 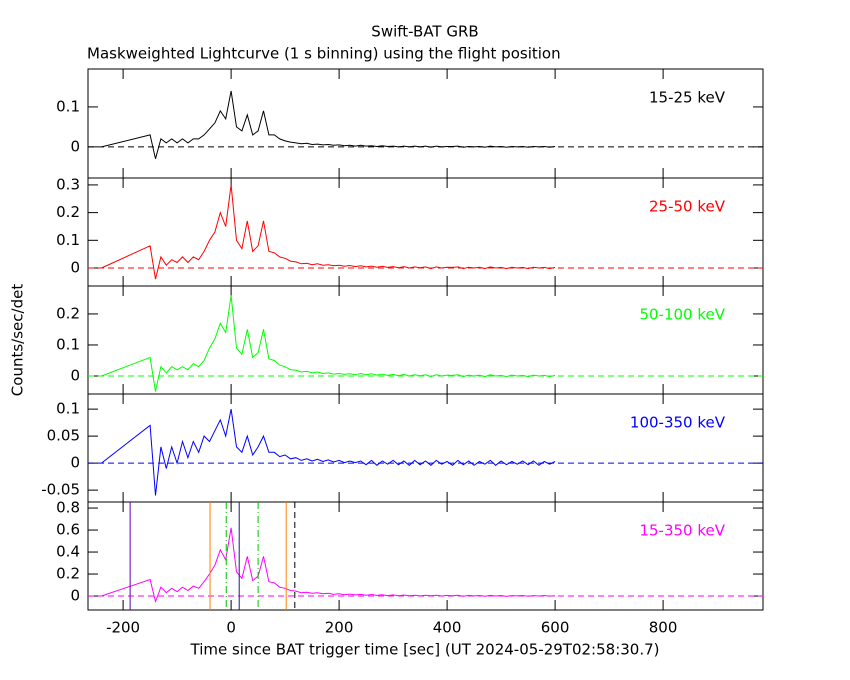 What do you see at coordinates (682, 531) in the screenshot?
I see `energy-band-label: 15-350 keV` at bounding box center [682, 531].